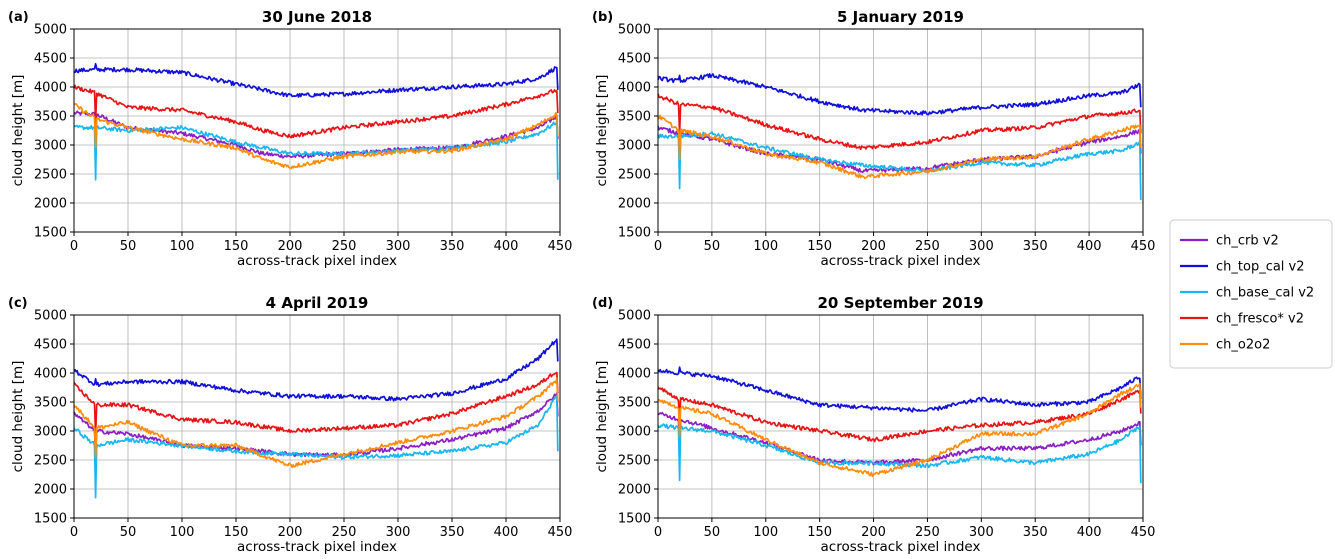  I want to click on panel-title: 4 April 2019, so click(317, 303).